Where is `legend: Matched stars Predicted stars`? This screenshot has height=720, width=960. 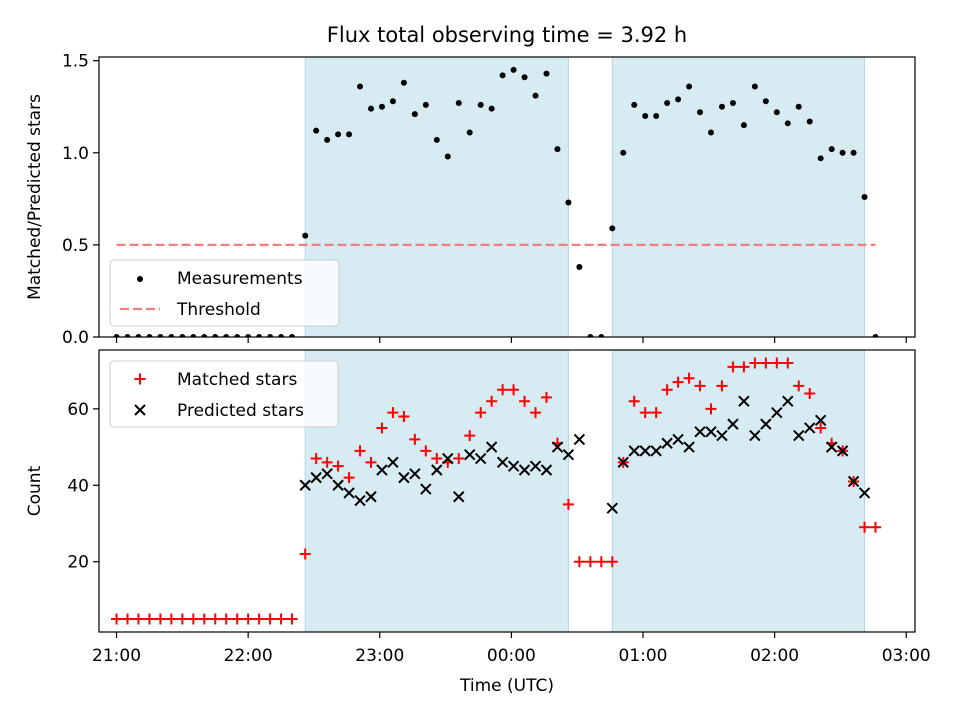 legend: Matched stars Predicted stars is located at coordinates (224, 394).